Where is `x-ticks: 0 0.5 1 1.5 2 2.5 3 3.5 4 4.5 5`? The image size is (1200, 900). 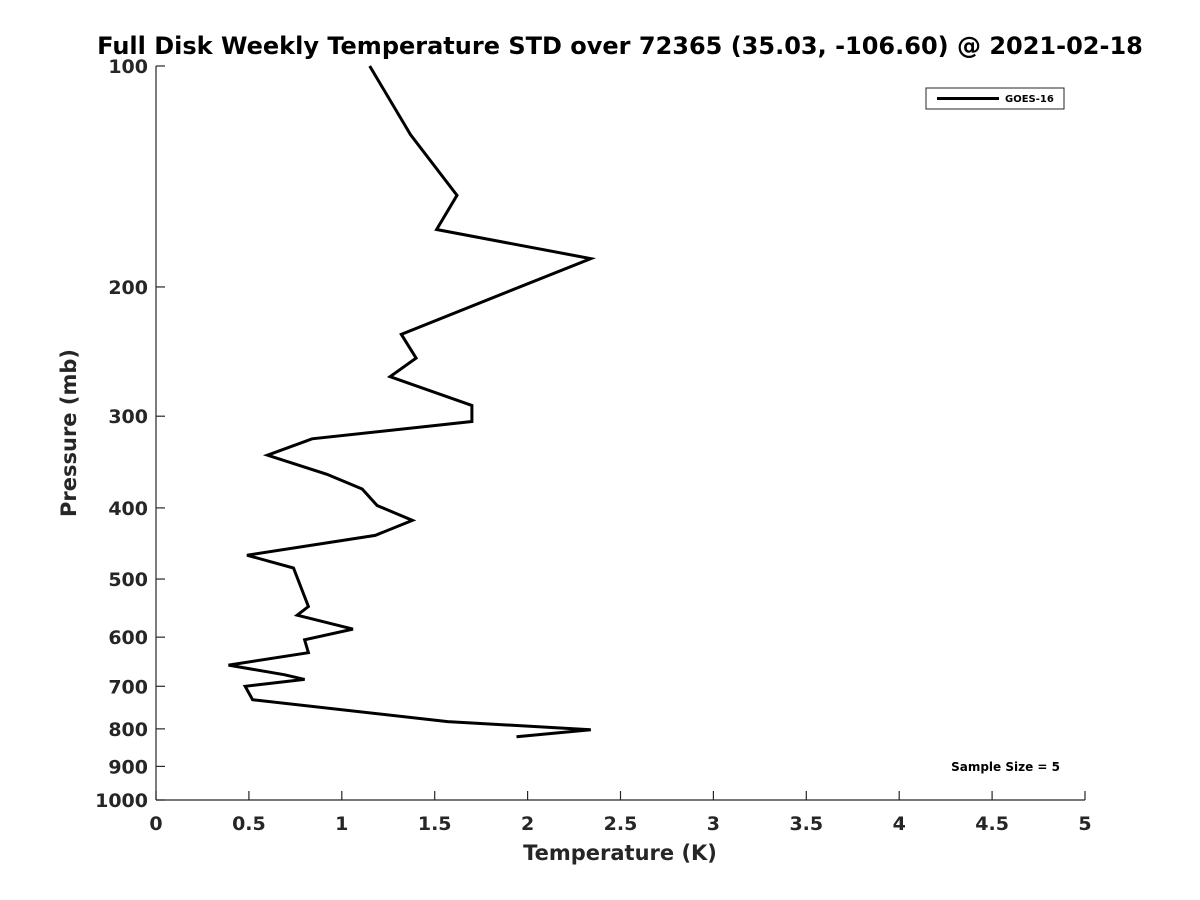
x-ticks: 0 0.5 1 1.5 2 2.5 3 3.5 4 4.5 5 is located at coordinates (620, 813).